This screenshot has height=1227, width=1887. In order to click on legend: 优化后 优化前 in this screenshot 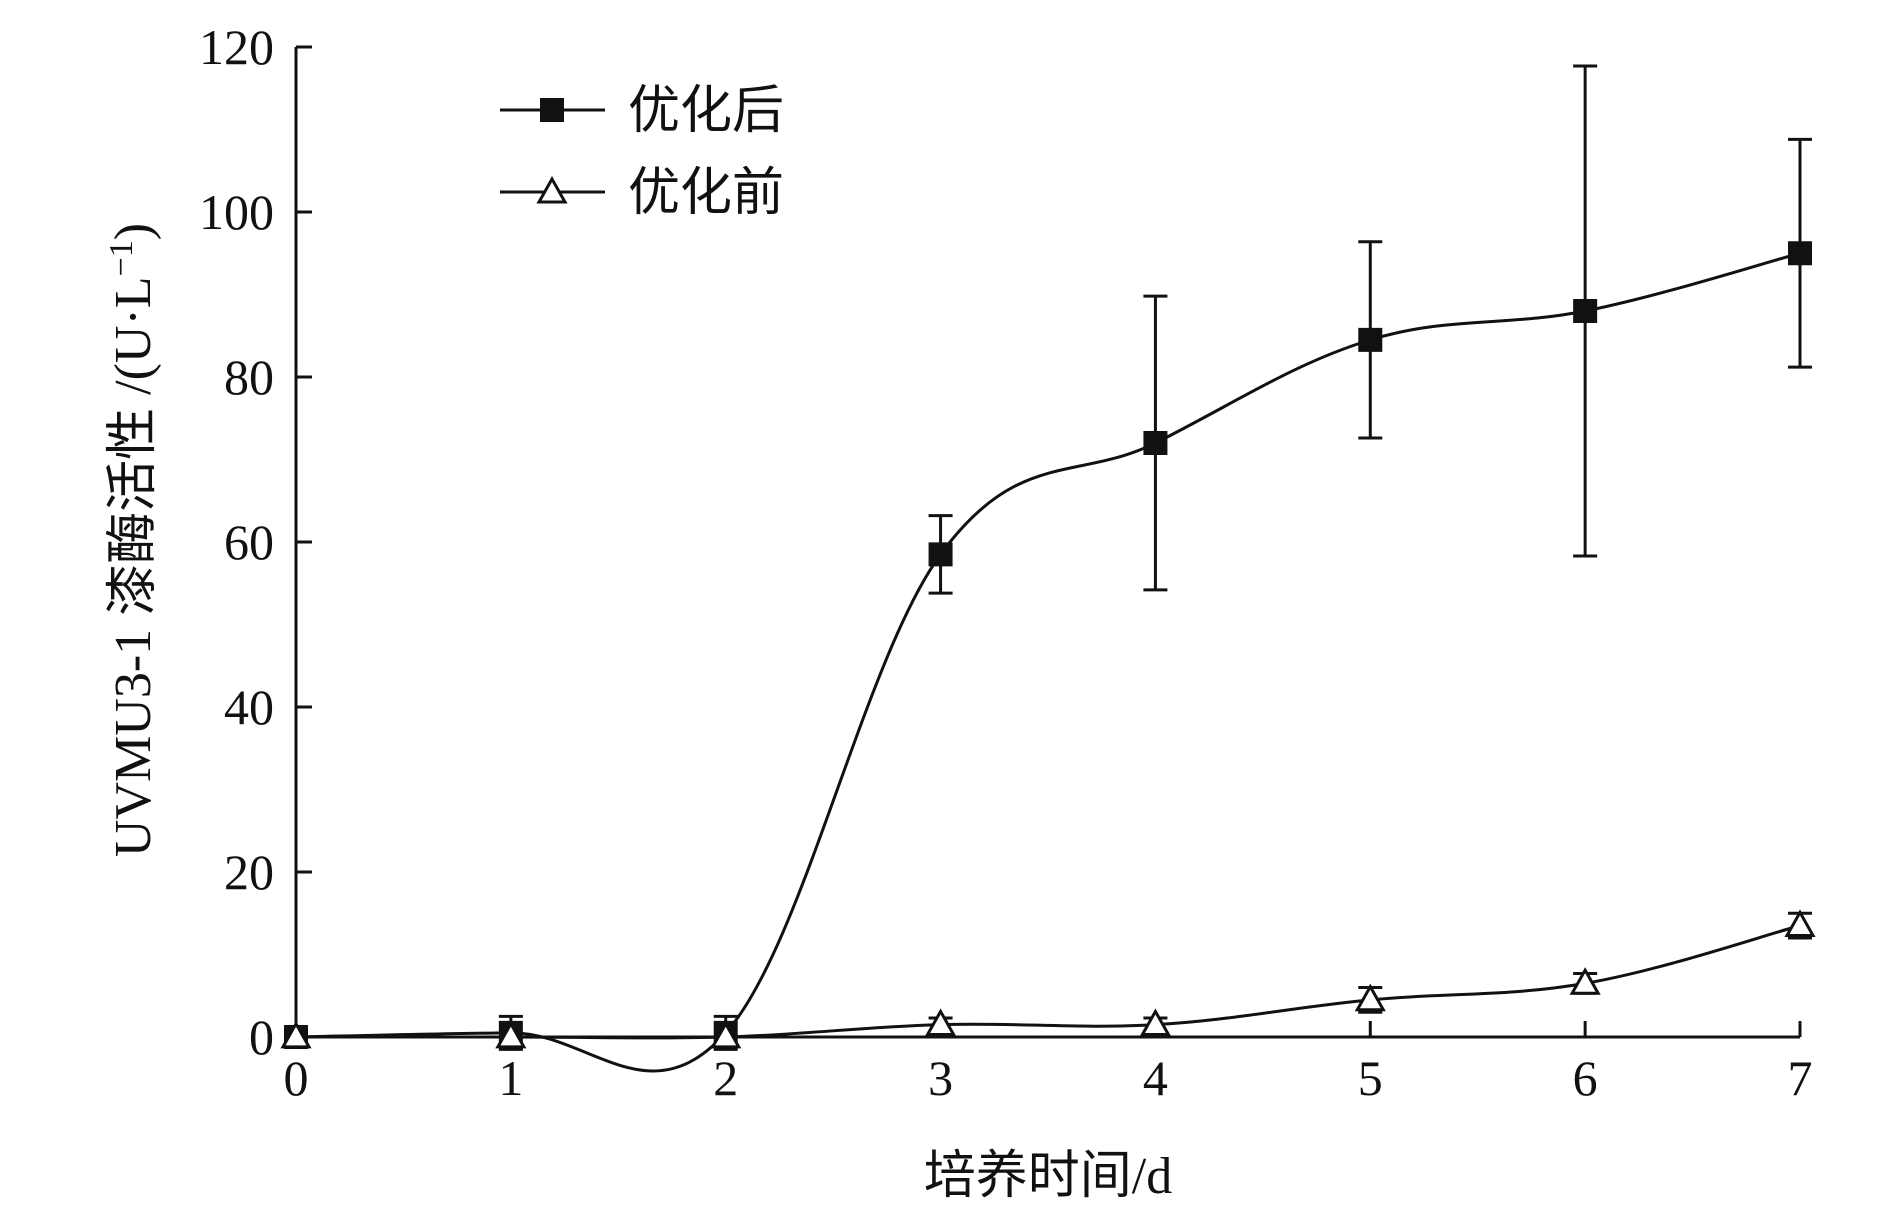, I will do `click(642, 152)`.